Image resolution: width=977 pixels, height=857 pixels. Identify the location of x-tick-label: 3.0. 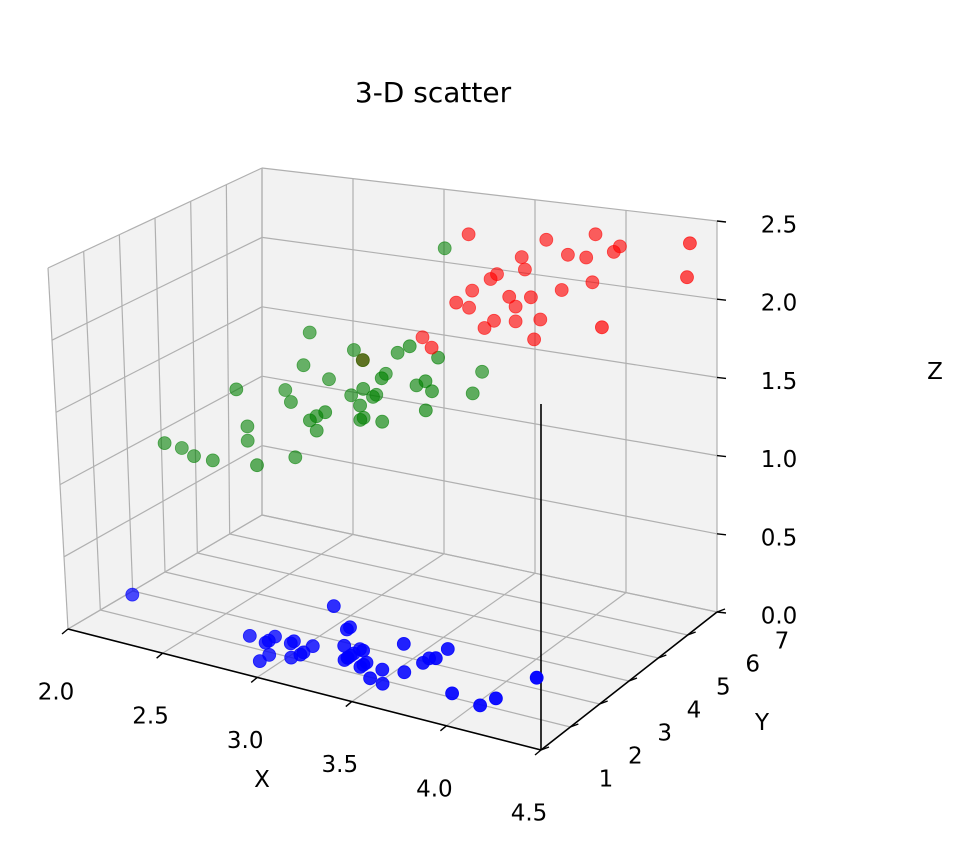
(245, 741).